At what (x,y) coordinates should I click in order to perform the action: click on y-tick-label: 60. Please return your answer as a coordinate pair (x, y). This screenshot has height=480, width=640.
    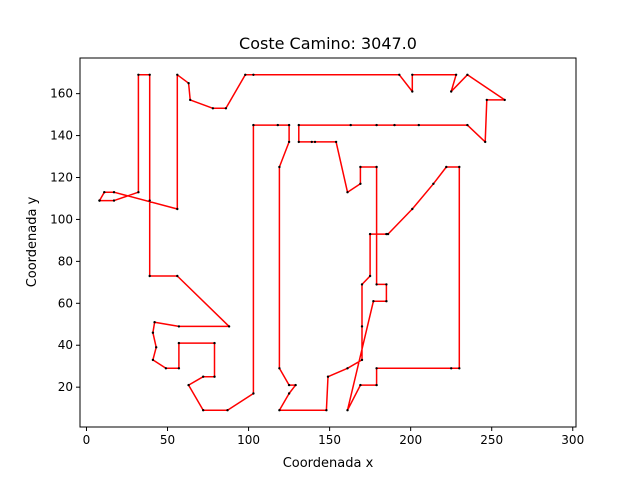
    Looking at the image, I should click on (65, 303).